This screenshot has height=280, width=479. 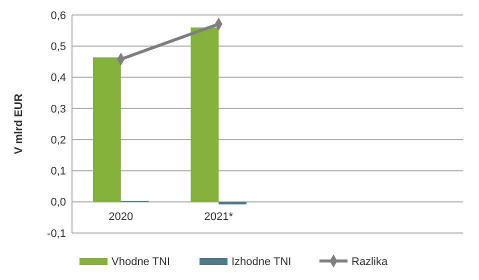 What do you see at coordinates (58, 78) in the screenshot?
I see `y-tick-label: 0,4` at bounding box center [58, 78].